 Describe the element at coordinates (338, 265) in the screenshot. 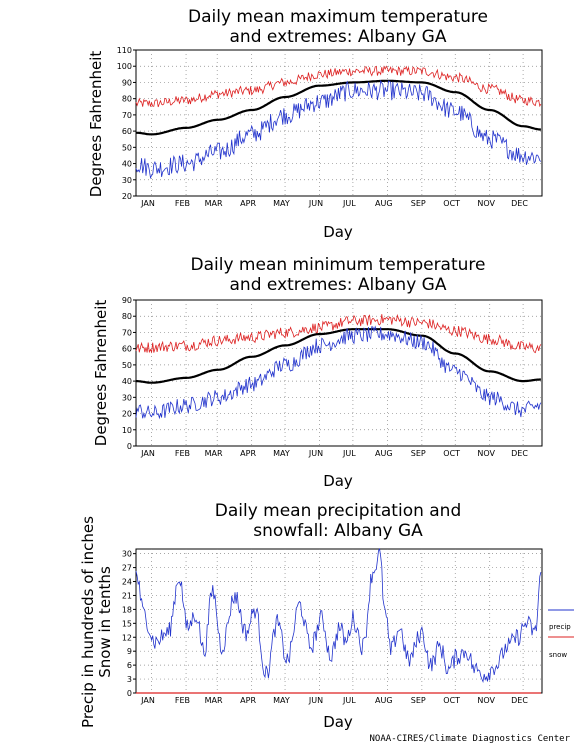

I see `chart-title-line1: Daily mean minimum temperature` at that location.